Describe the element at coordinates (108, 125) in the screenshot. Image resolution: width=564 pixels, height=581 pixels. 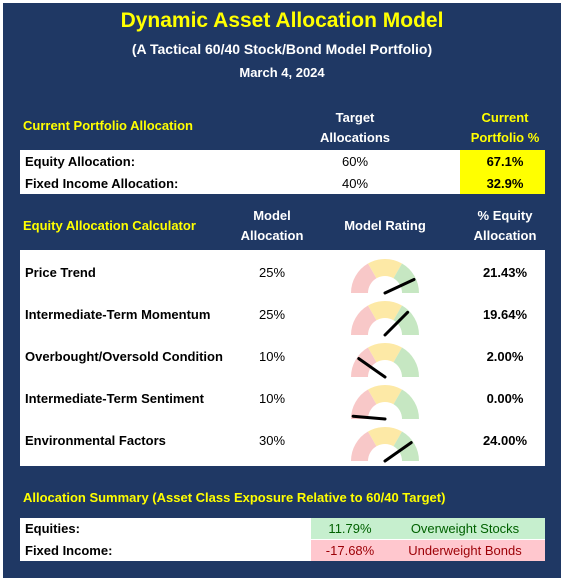
I see `section-title: Current Portfolio Allocation` at that location.